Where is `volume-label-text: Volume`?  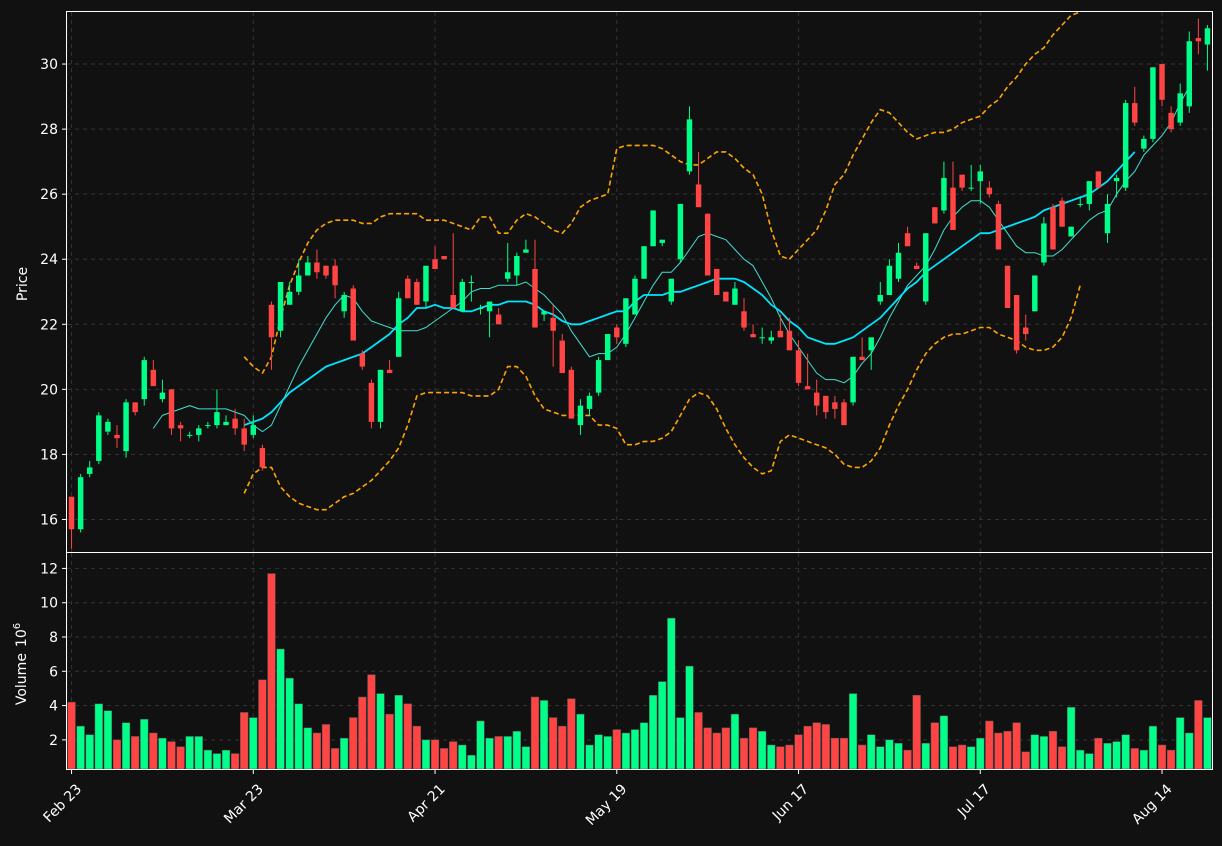 volume-label-text: Volume is located at coordinates (22, 679).